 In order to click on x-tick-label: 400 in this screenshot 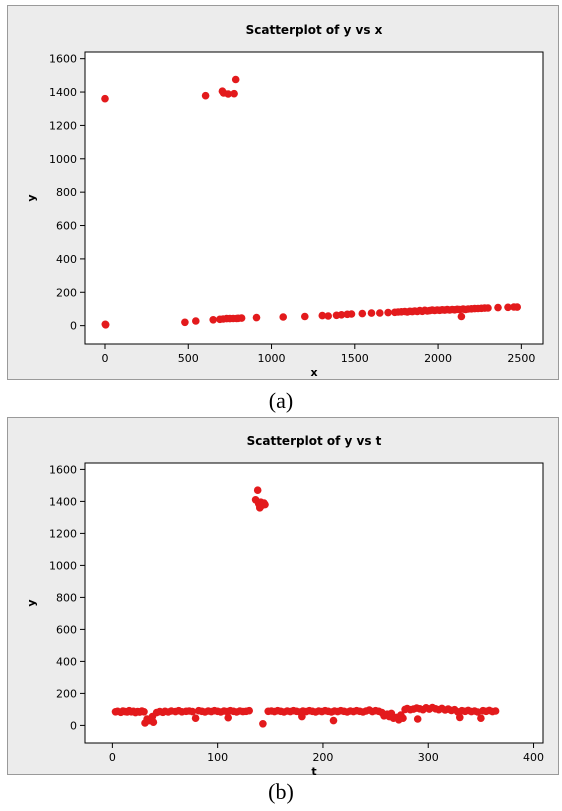, I will do `click(533, 757)`.